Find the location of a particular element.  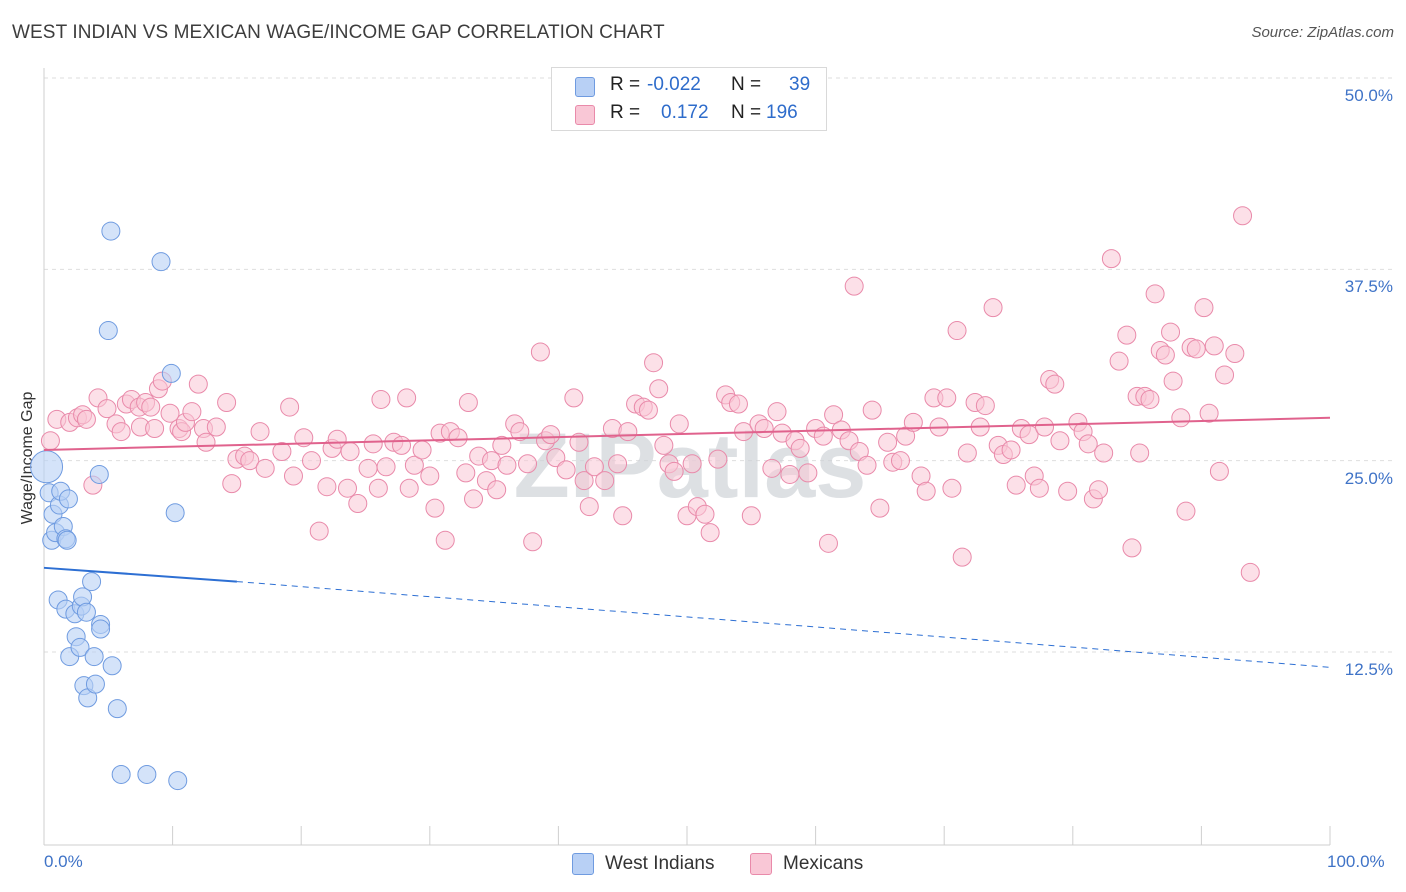

x-tick-max: 100.0% is located at coordinates (1356, 861).